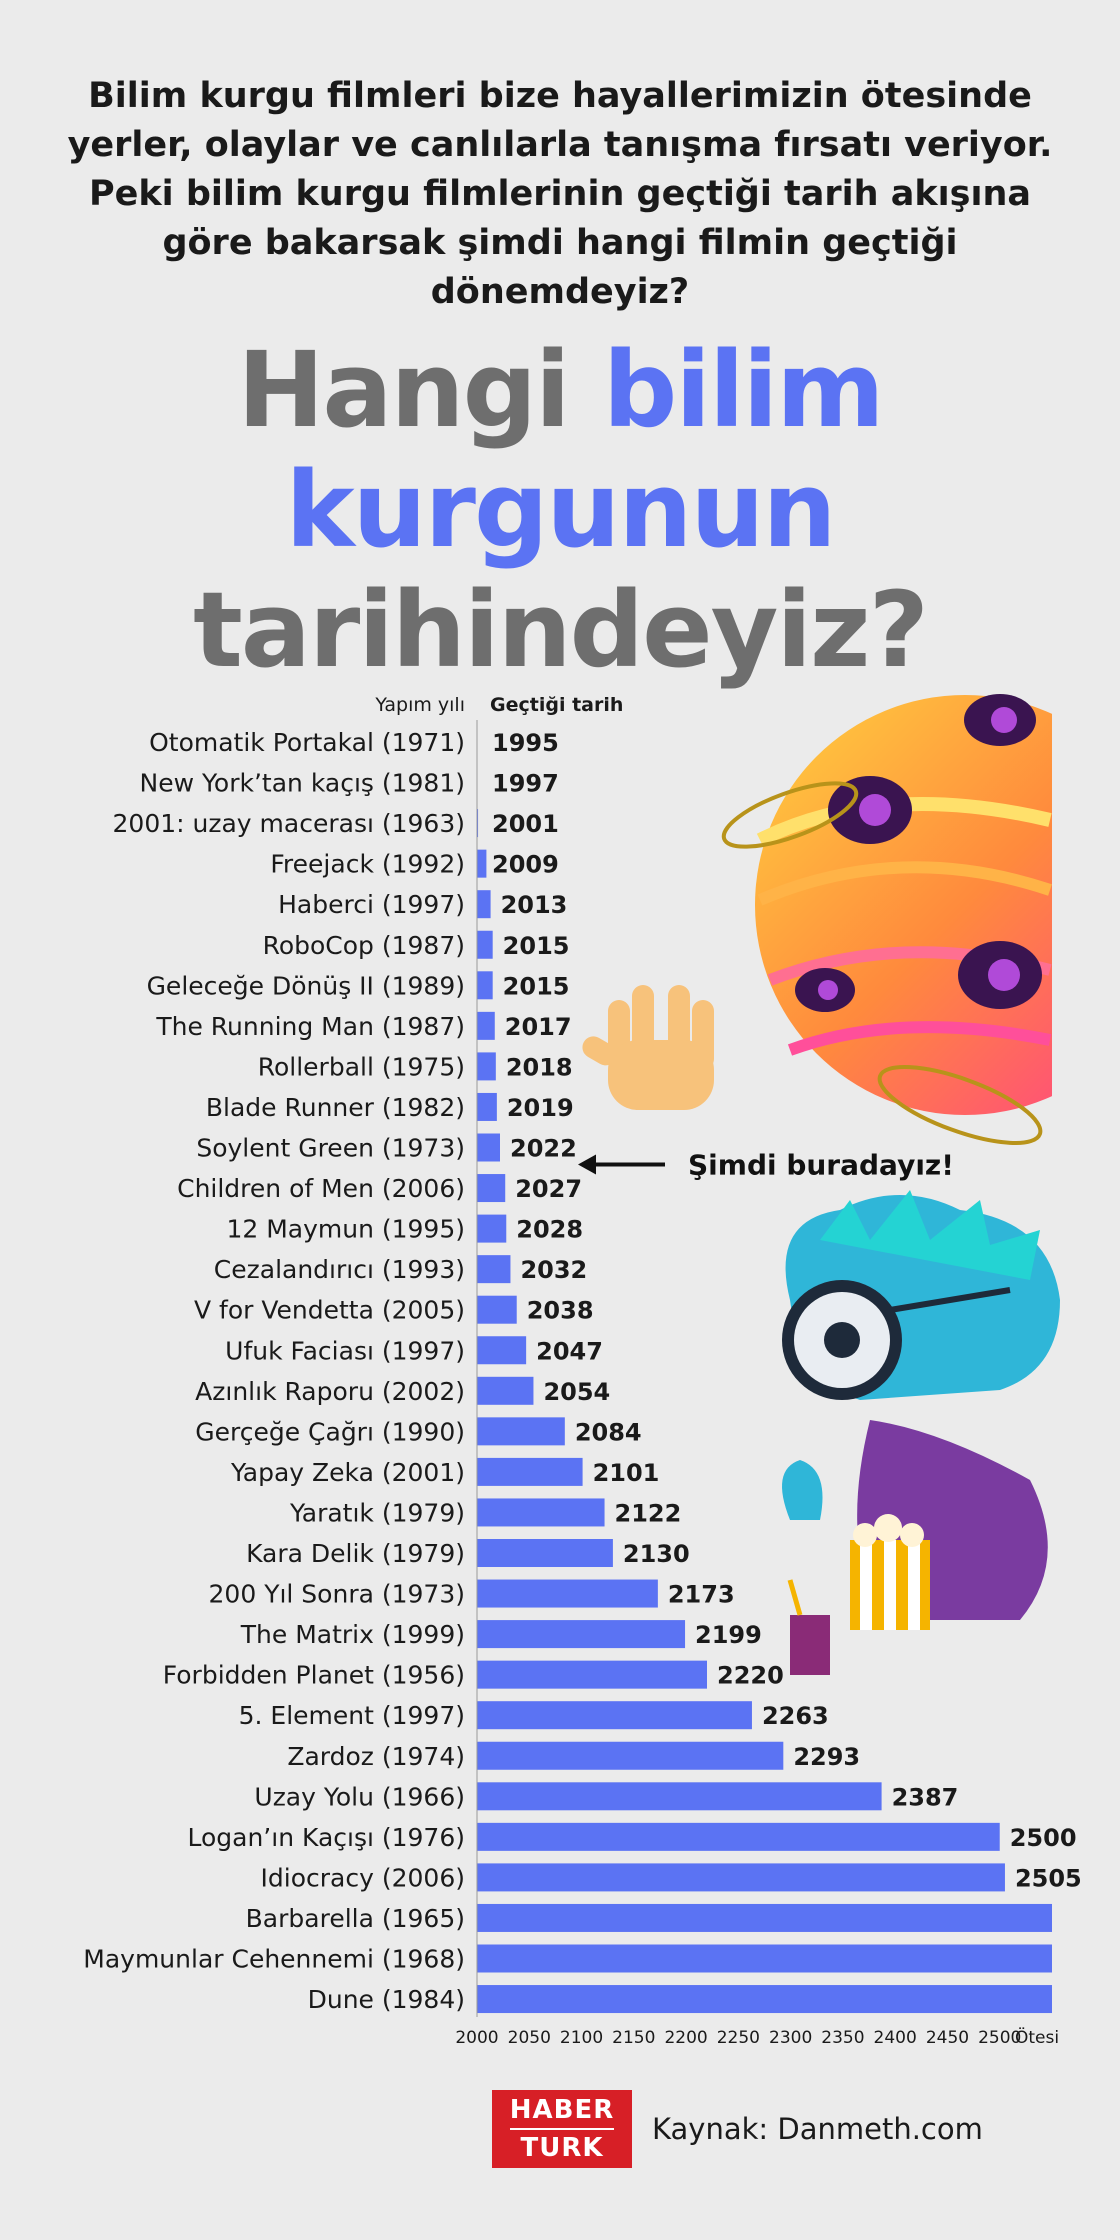 Image resolution: width=1120 pixels, height=2240 pixels. I want to click on value-label: 2032, so click(553, 1270).